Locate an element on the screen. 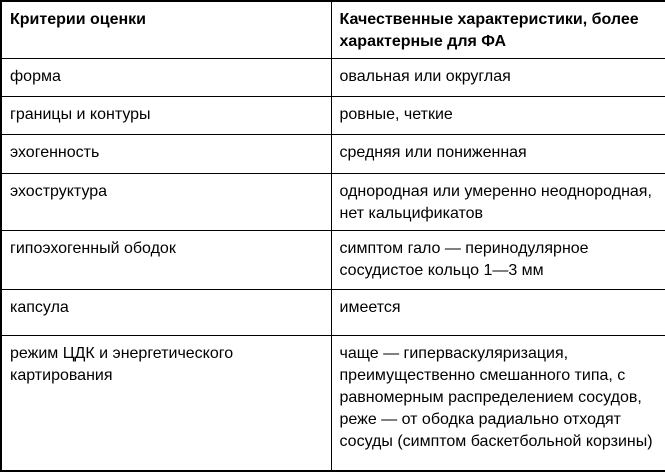 This screenshot has width=665, height=474. criterion-cell: гипоэхогенный ободок is located at coordinates (166, 260).